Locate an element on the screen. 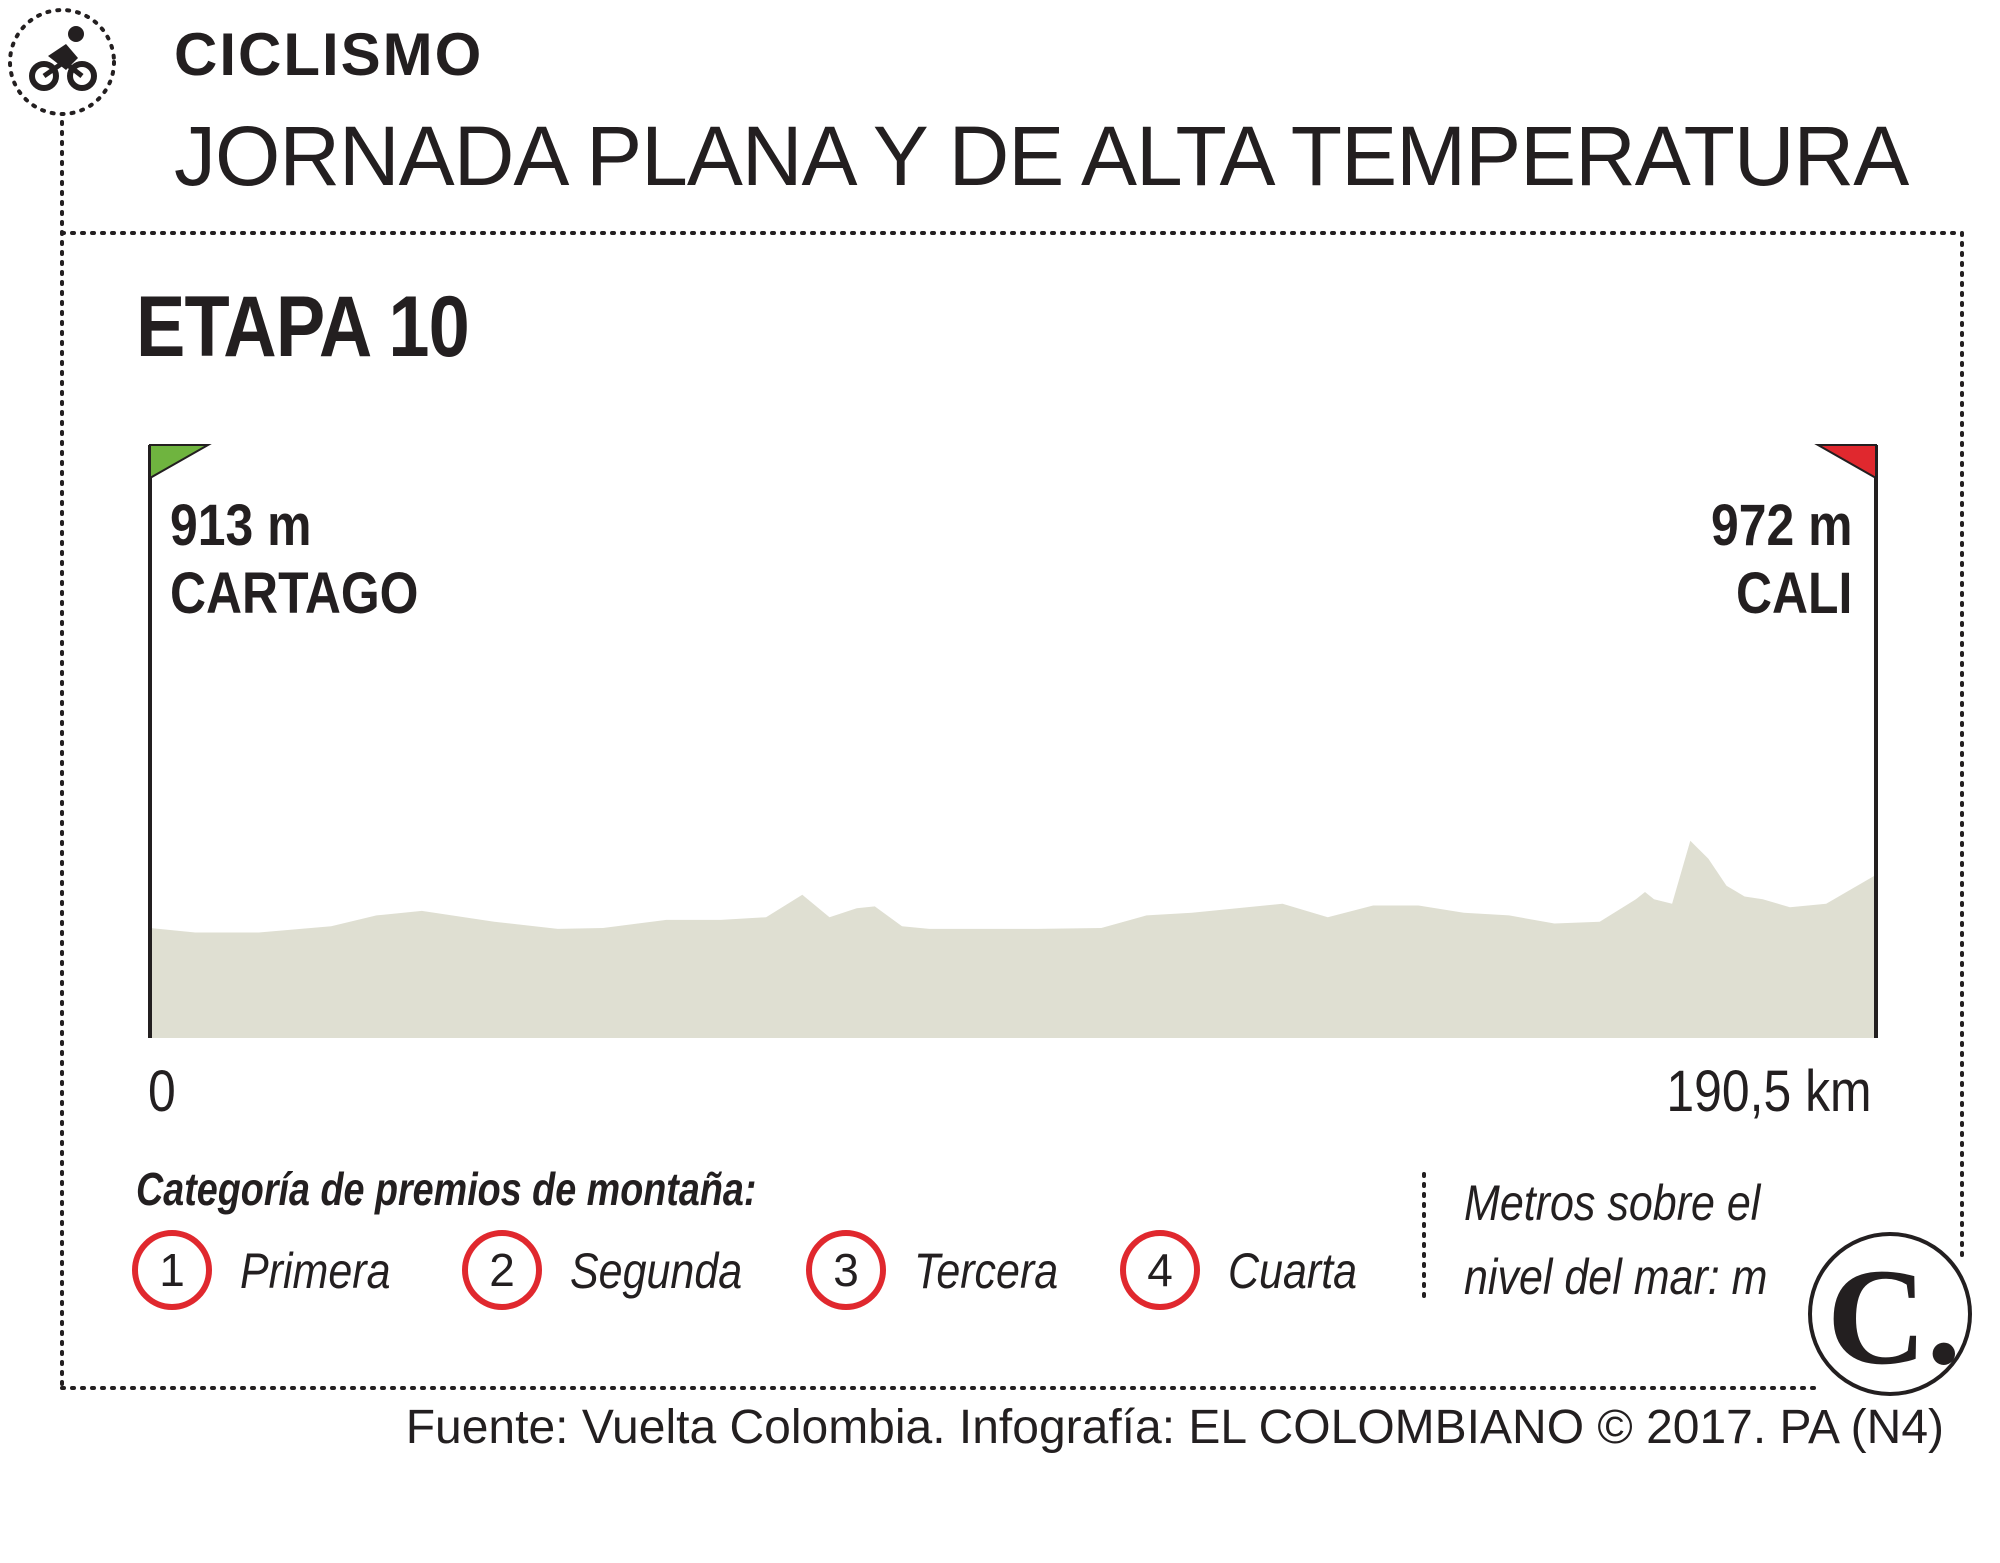 The width and height of the screenshot is (2000, 1563). start-flag is located at coordinates (180, 462).